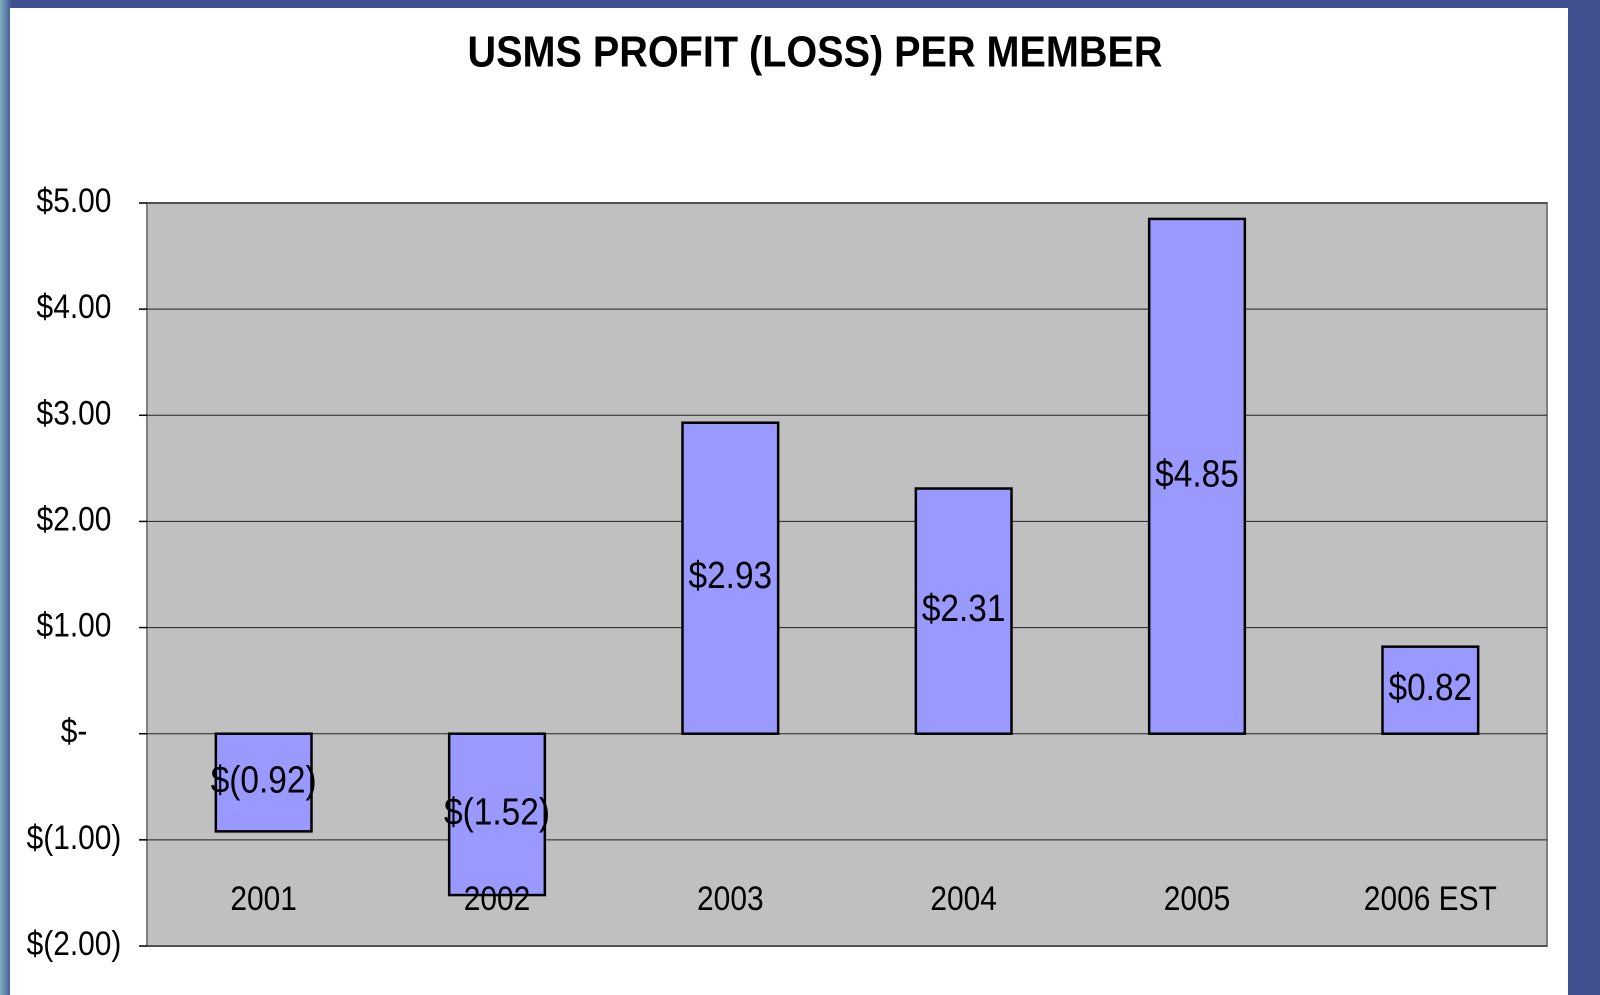  I want to click on data-label: $0.82, so click(1431, 687).